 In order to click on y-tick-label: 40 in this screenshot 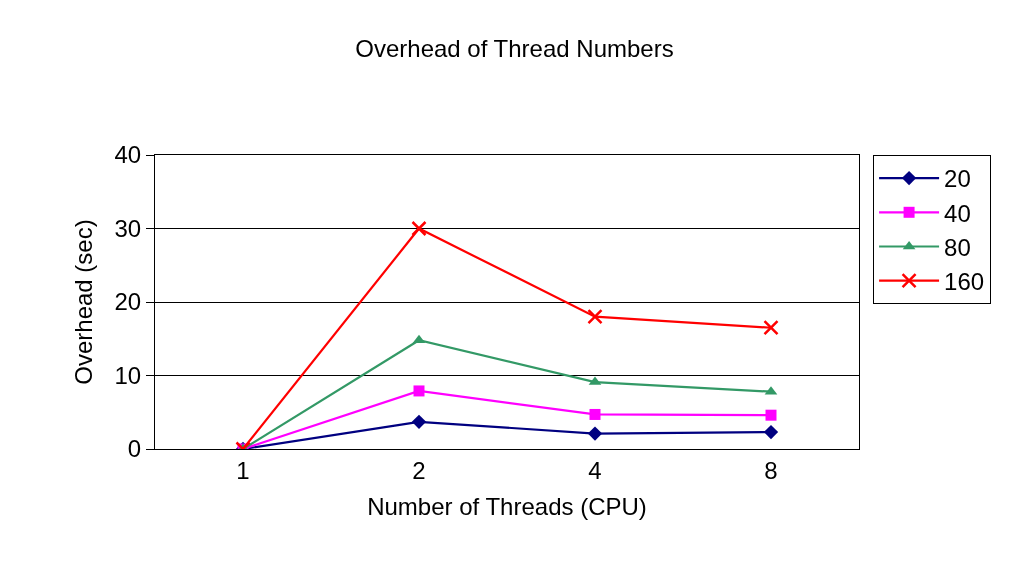, I will do `click(128, 155)`.